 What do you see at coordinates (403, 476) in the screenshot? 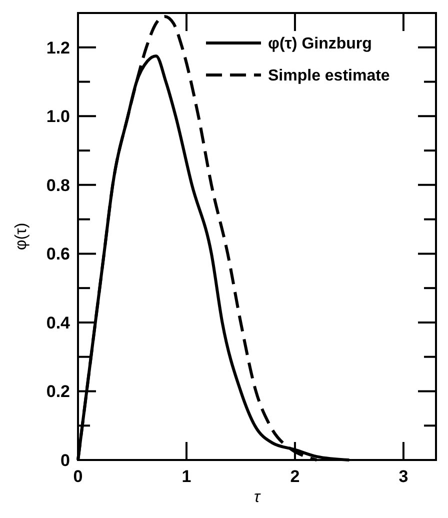
I see `x-tick-label: 3` at bounding box center [403, 476].